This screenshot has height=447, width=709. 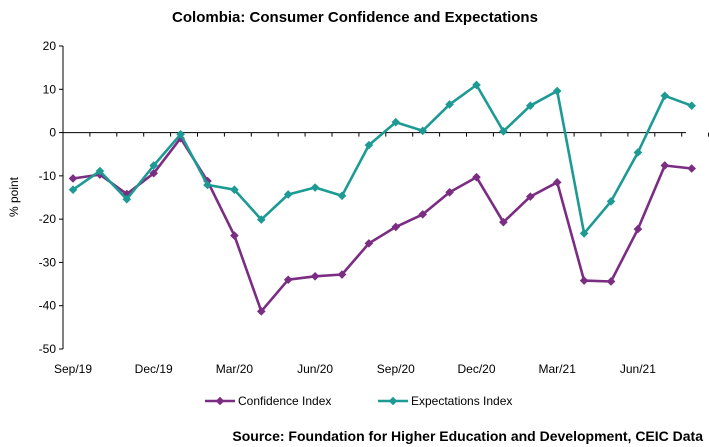 What do you see at coordinates (48, 219) in the screenshot?
I see `y-tick-label: -20` at bounding box center [48, 219].